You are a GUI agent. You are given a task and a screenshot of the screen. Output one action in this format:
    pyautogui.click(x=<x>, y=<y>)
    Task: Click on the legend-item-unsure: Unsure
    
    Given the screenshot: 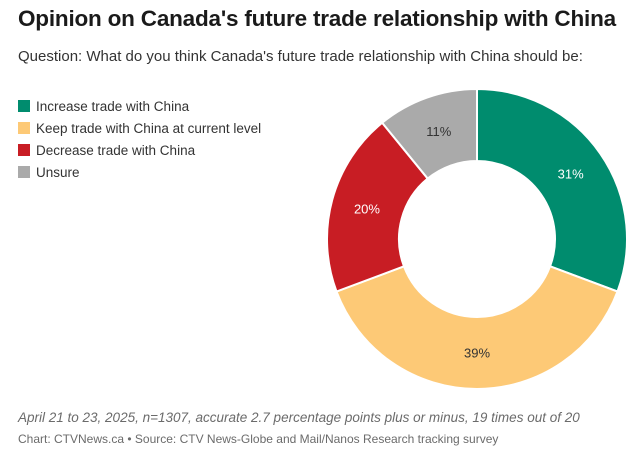 What is the action you would take?
    pyautogui.click(x=139, y=172)
    